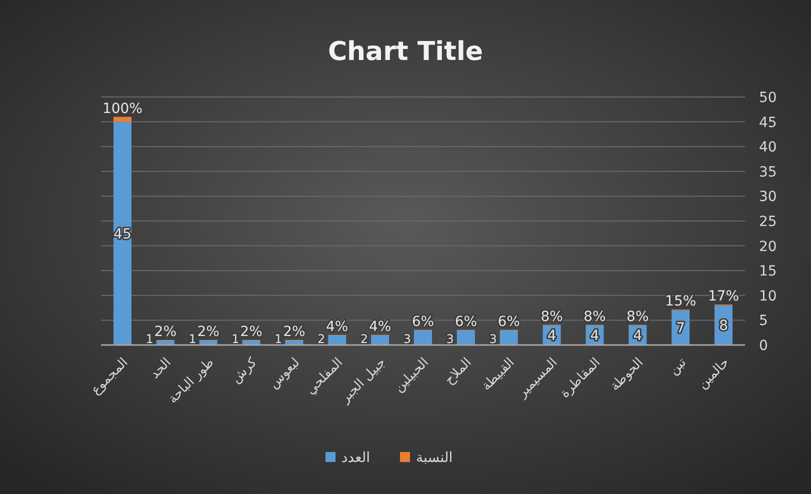  Describe the element at coordinates (412, 375) in the screenshot. I see `x-tick-label: الحبيلين` at that location.